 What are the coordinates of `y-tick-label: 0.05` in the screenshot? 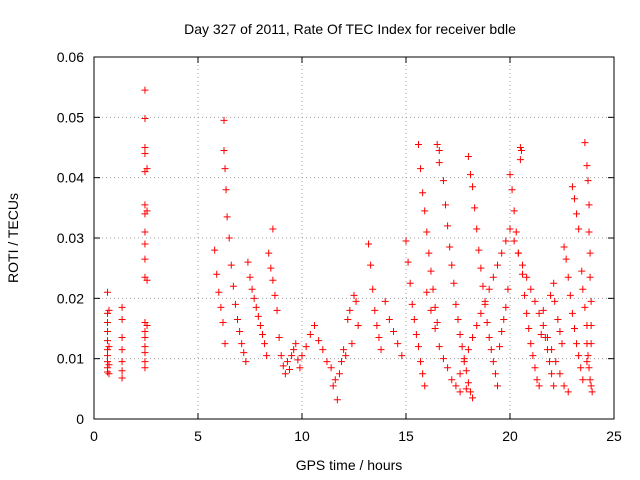 It's located at (70, 117).